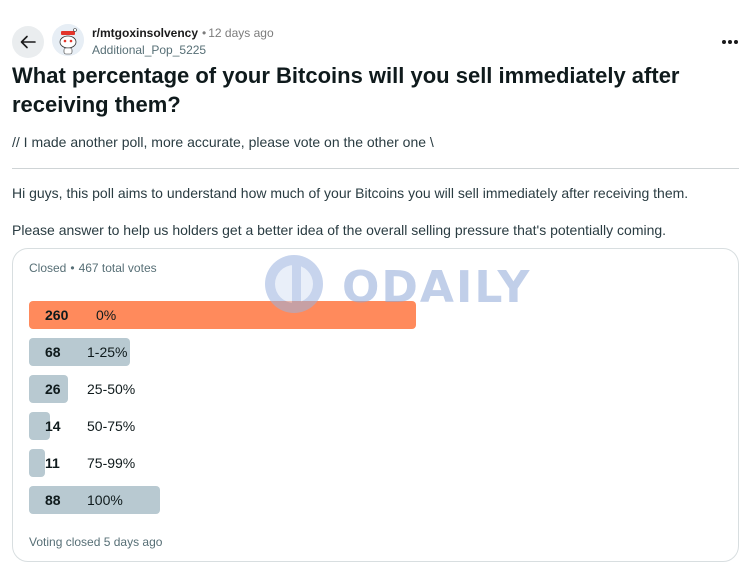 The width and height of the screenshot is (753, 570). I want to click on poll-status: Closed, so click(48, 268).